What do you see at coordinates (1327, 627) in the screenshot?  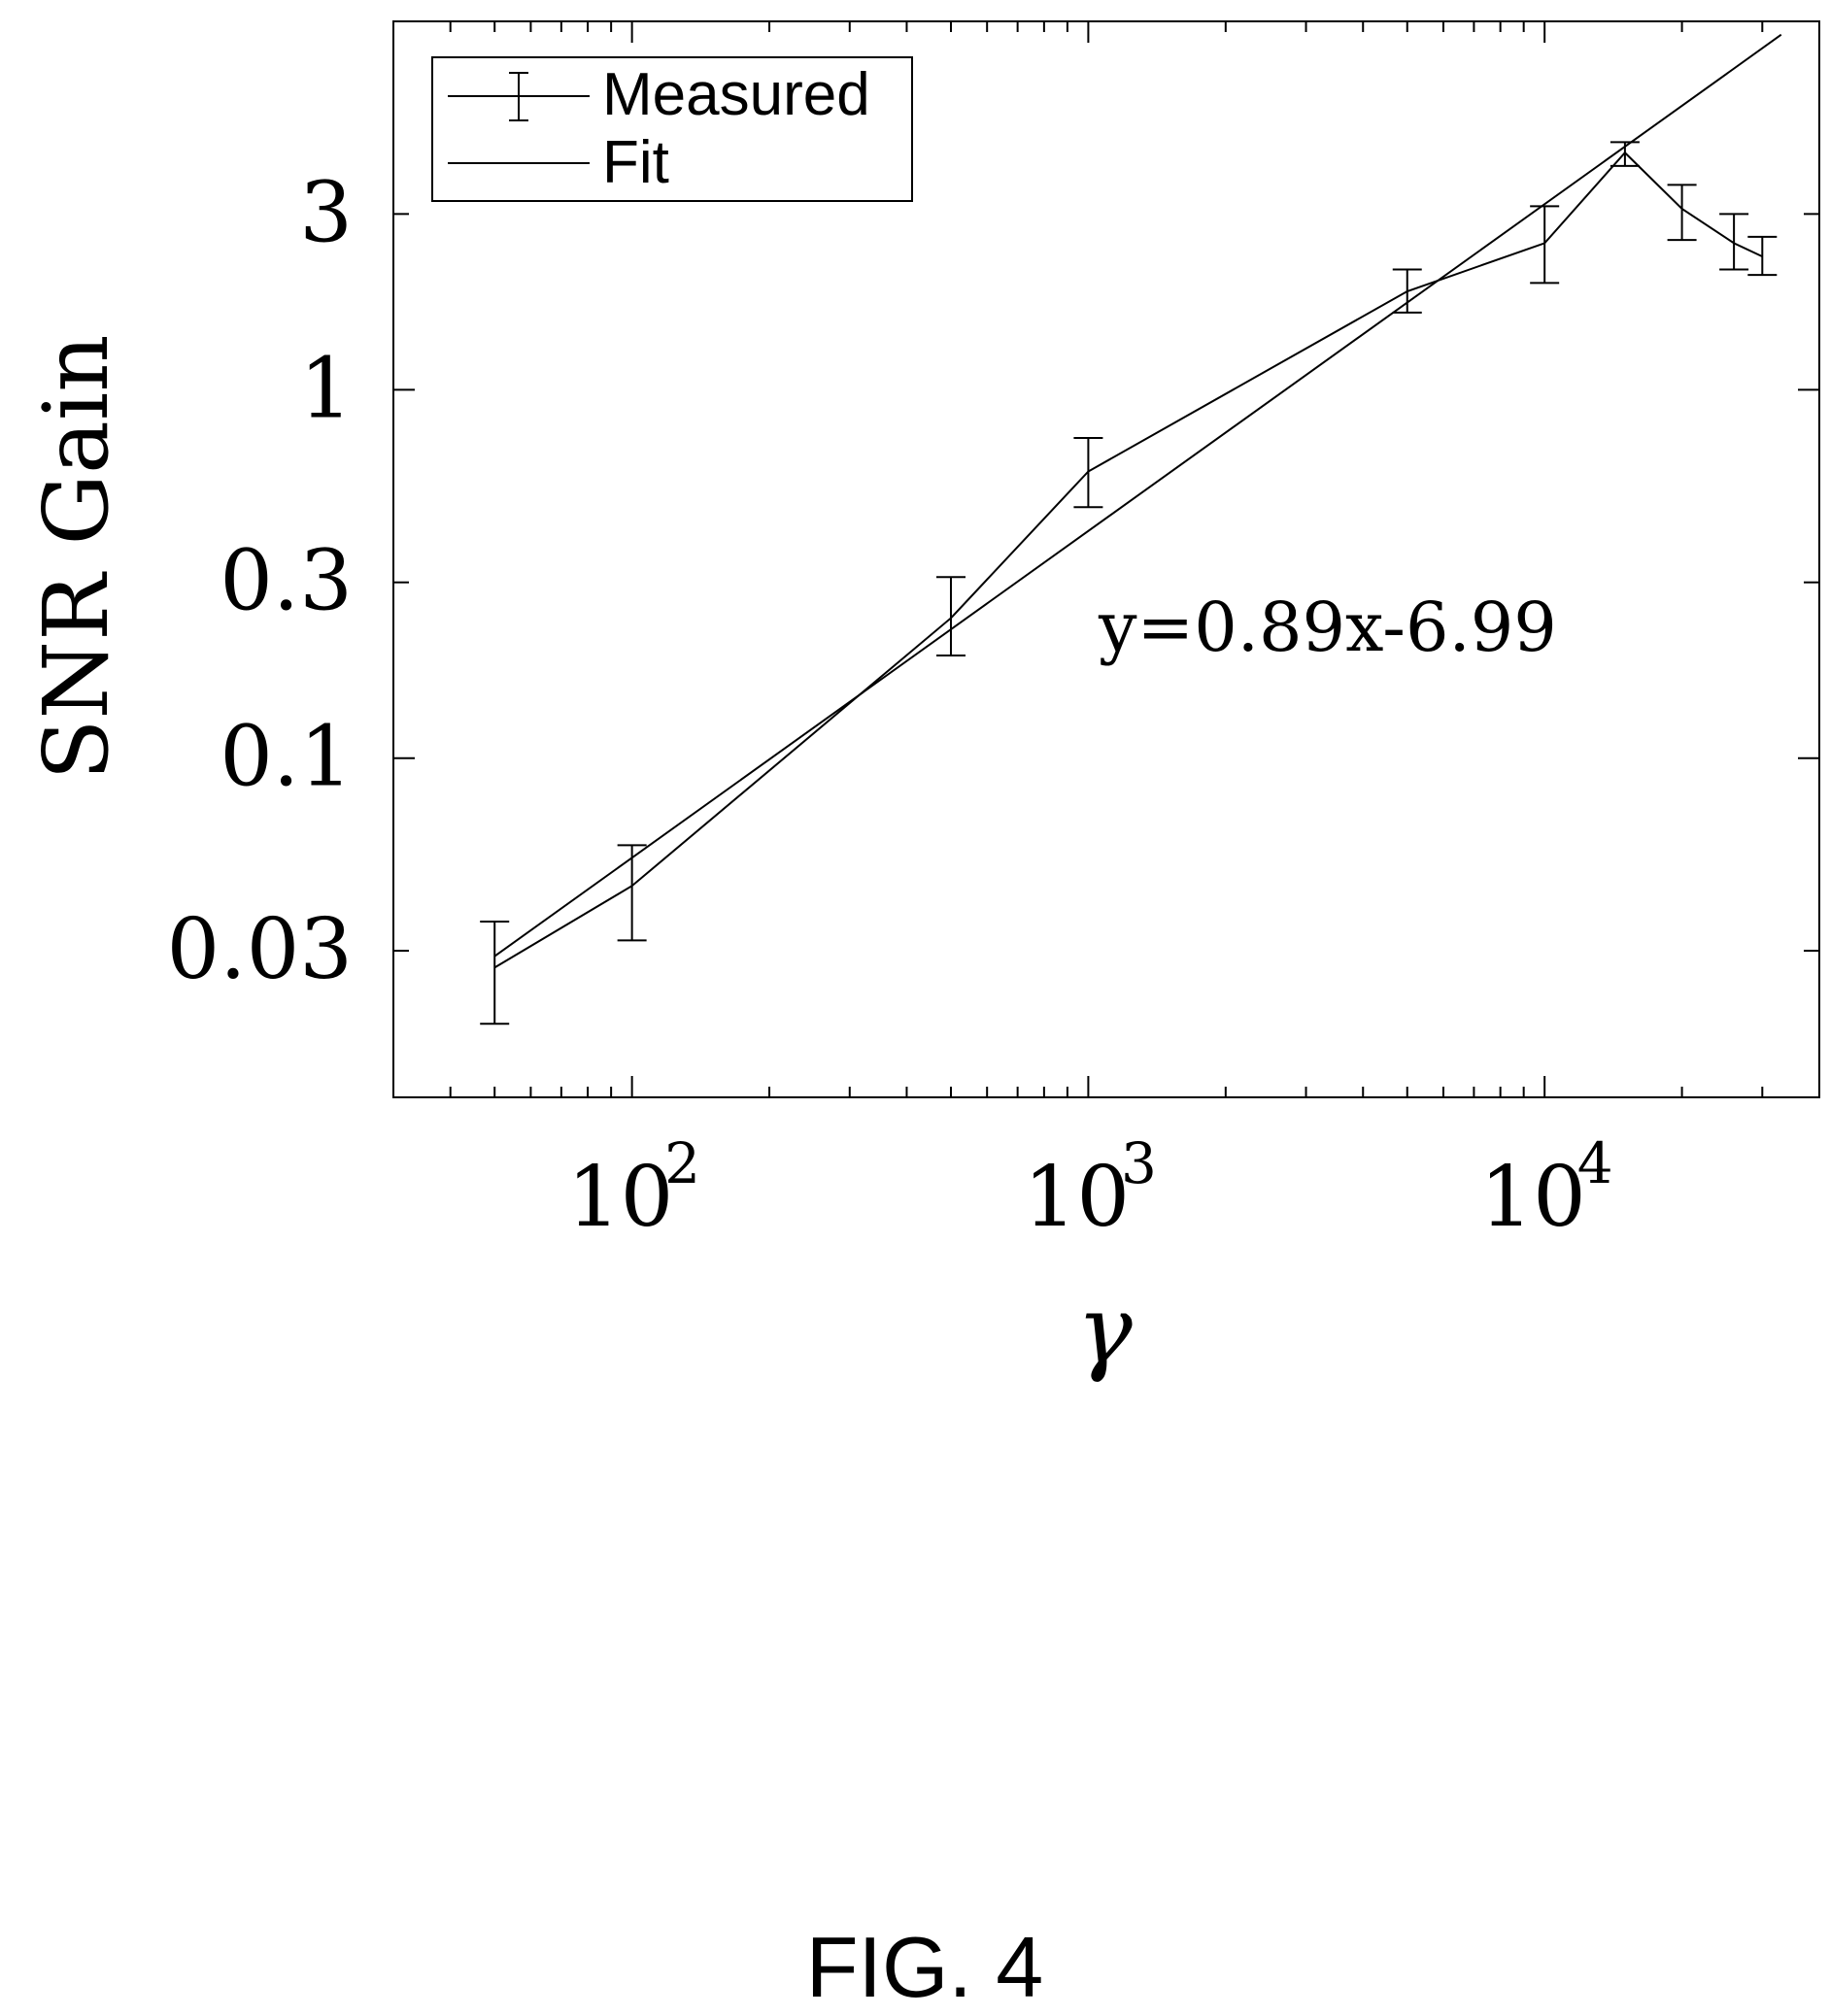 I see `fit-equation-annotation: y=0.89x-6.99` at bounding box center [1327, 627].